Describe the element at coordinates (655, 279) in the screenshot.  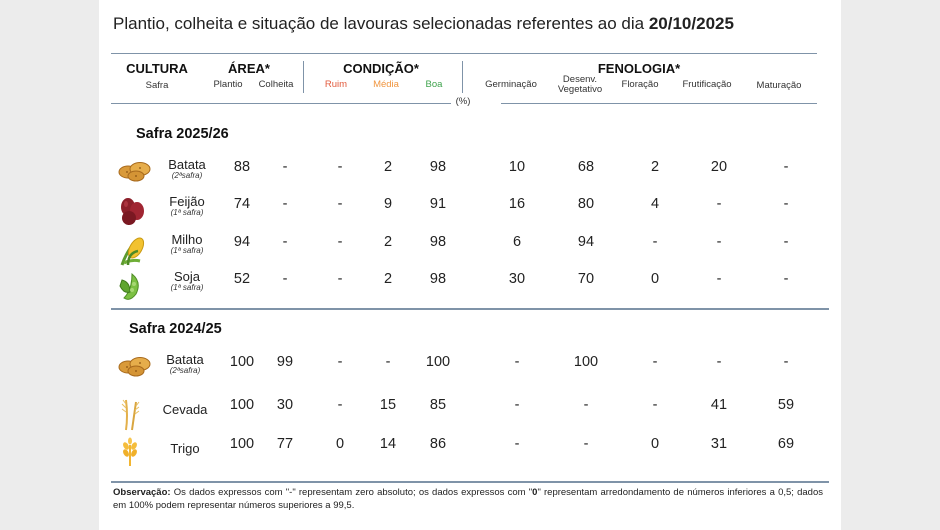
I see `cell-floracao-soja: 0` at that location.